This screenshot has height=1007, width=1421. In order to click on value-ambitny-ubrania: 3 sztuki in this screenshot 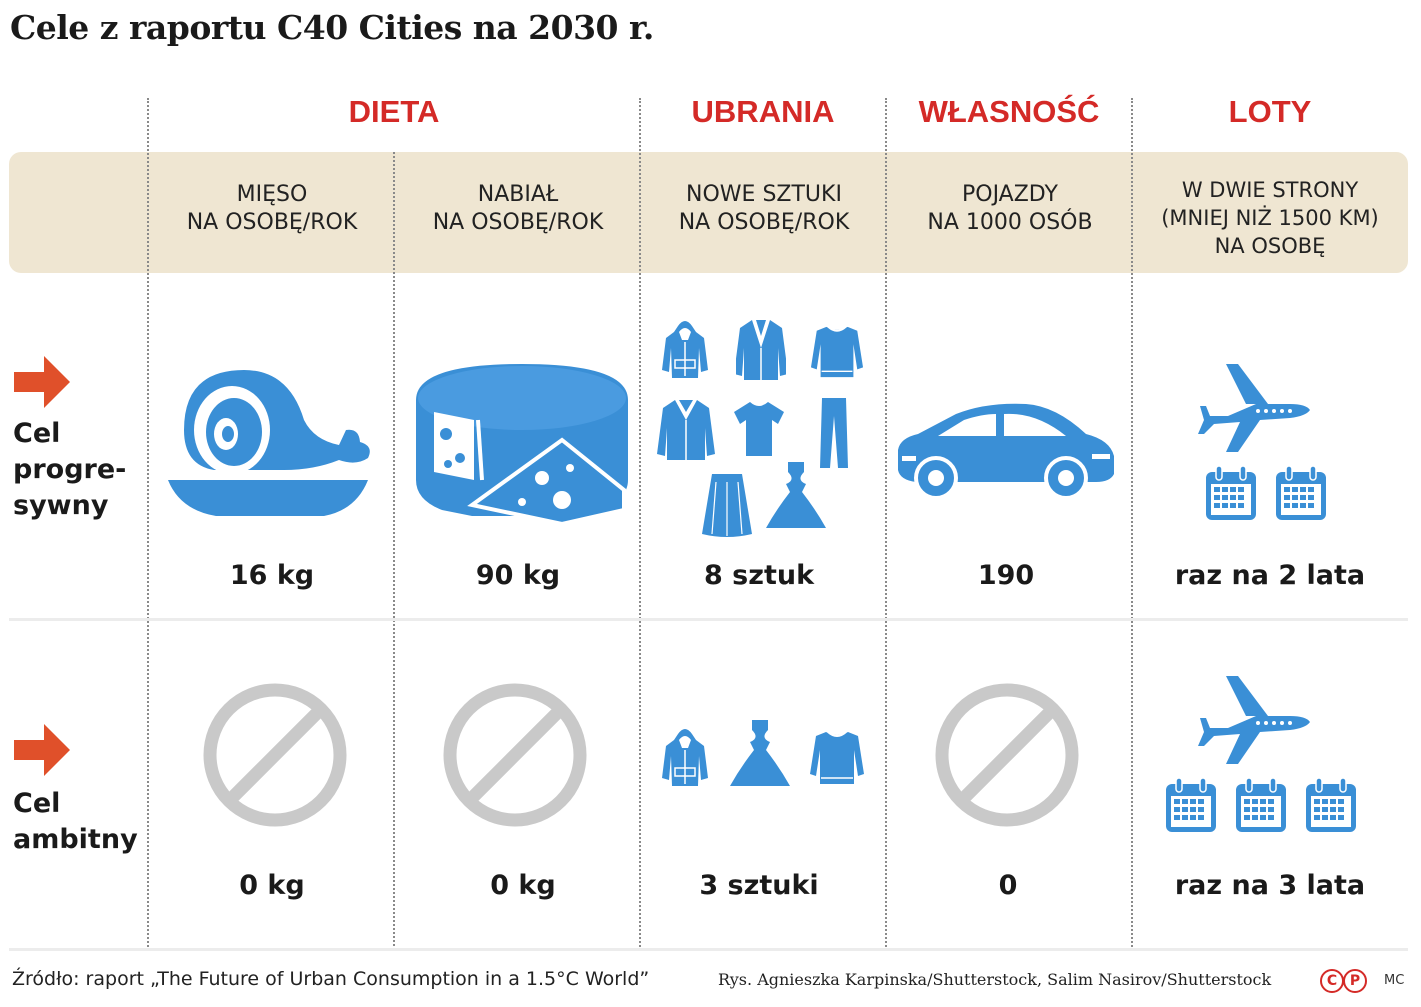, I will do `click(759, 885)`.